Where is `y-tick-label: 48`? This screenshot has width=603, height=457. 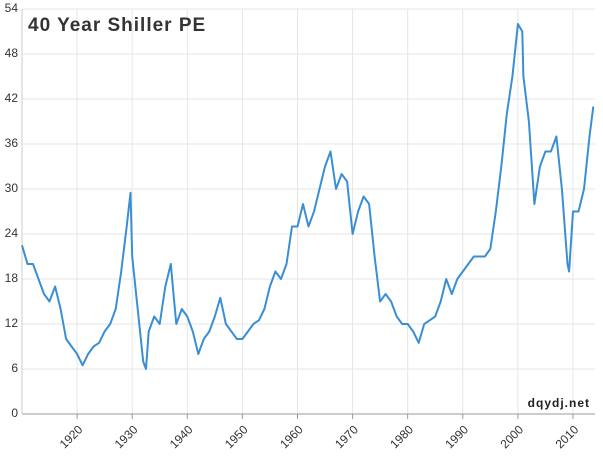 y-tick-label: 48 is located at coordinates (12, 53).